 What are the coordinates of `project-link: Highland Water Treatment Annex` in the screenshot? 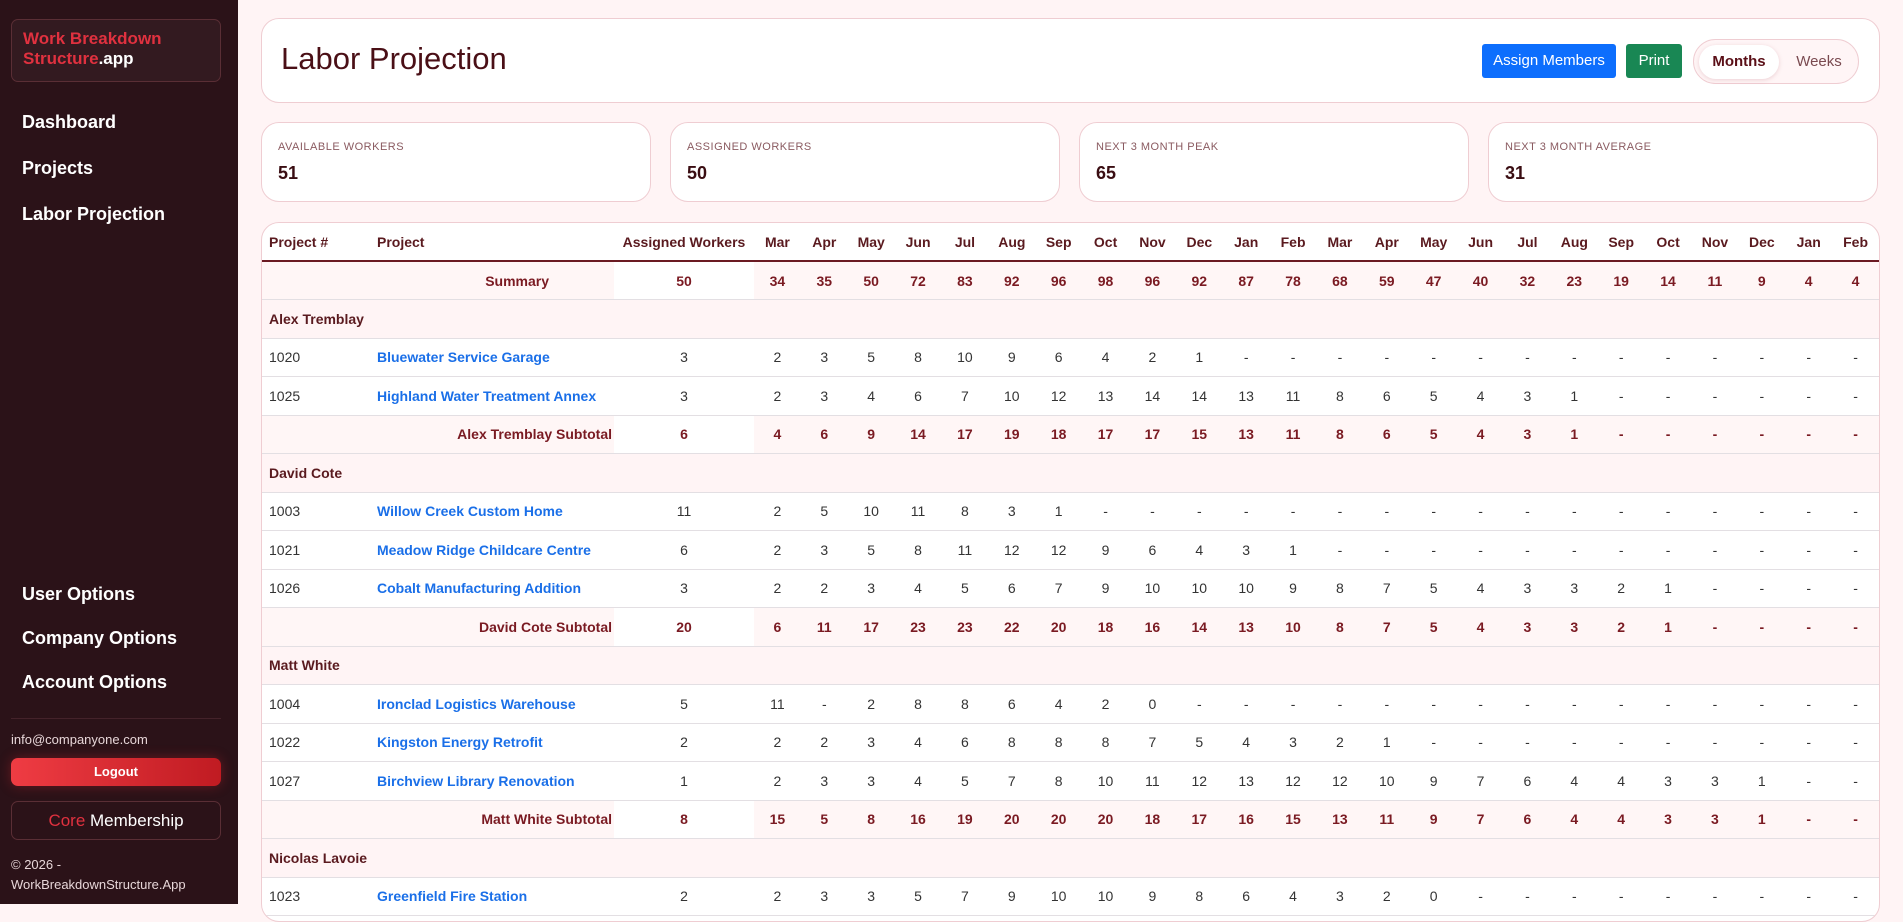 It's located at (492, 396).